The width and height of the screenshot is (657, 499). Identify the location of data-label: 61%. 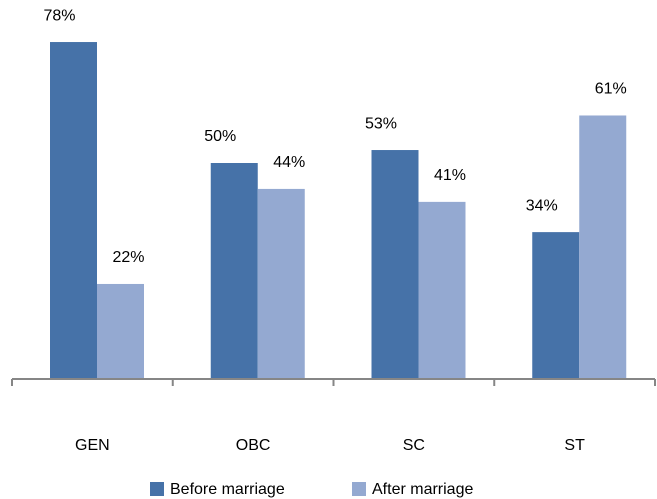
(611, 89).